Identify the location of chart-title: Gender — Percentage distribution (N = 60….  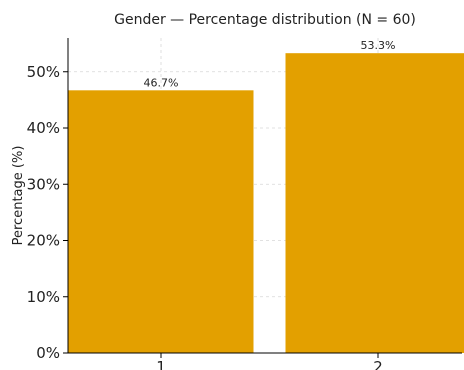
(265, 20).